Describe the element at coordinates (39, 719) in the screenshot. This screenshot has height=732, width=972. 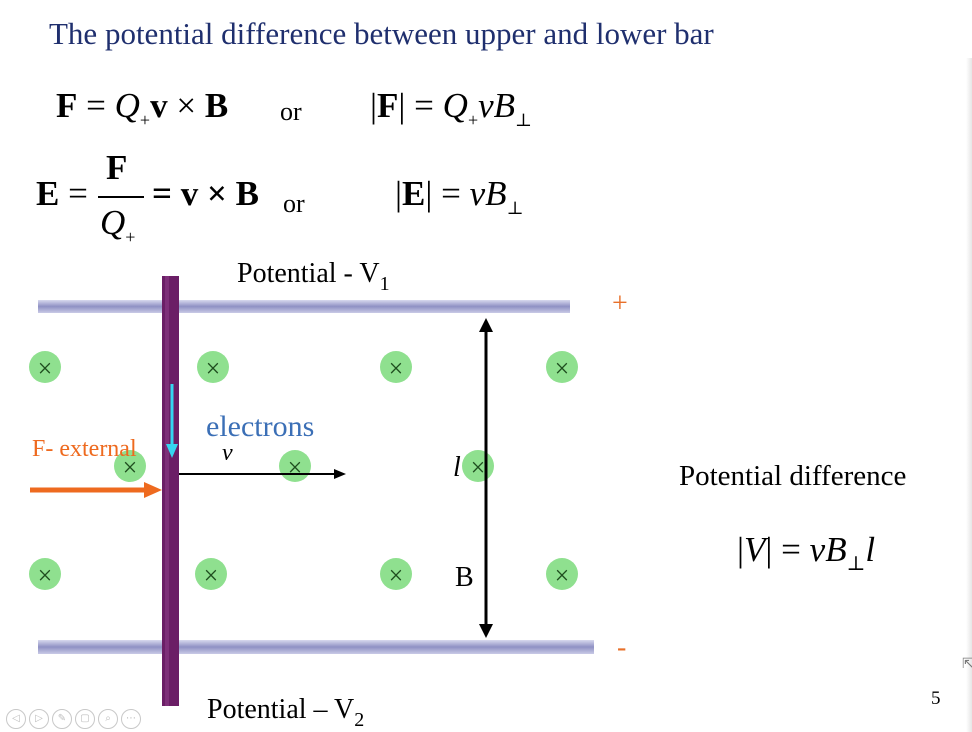
I see `next-slide-button: ▷` at that location.